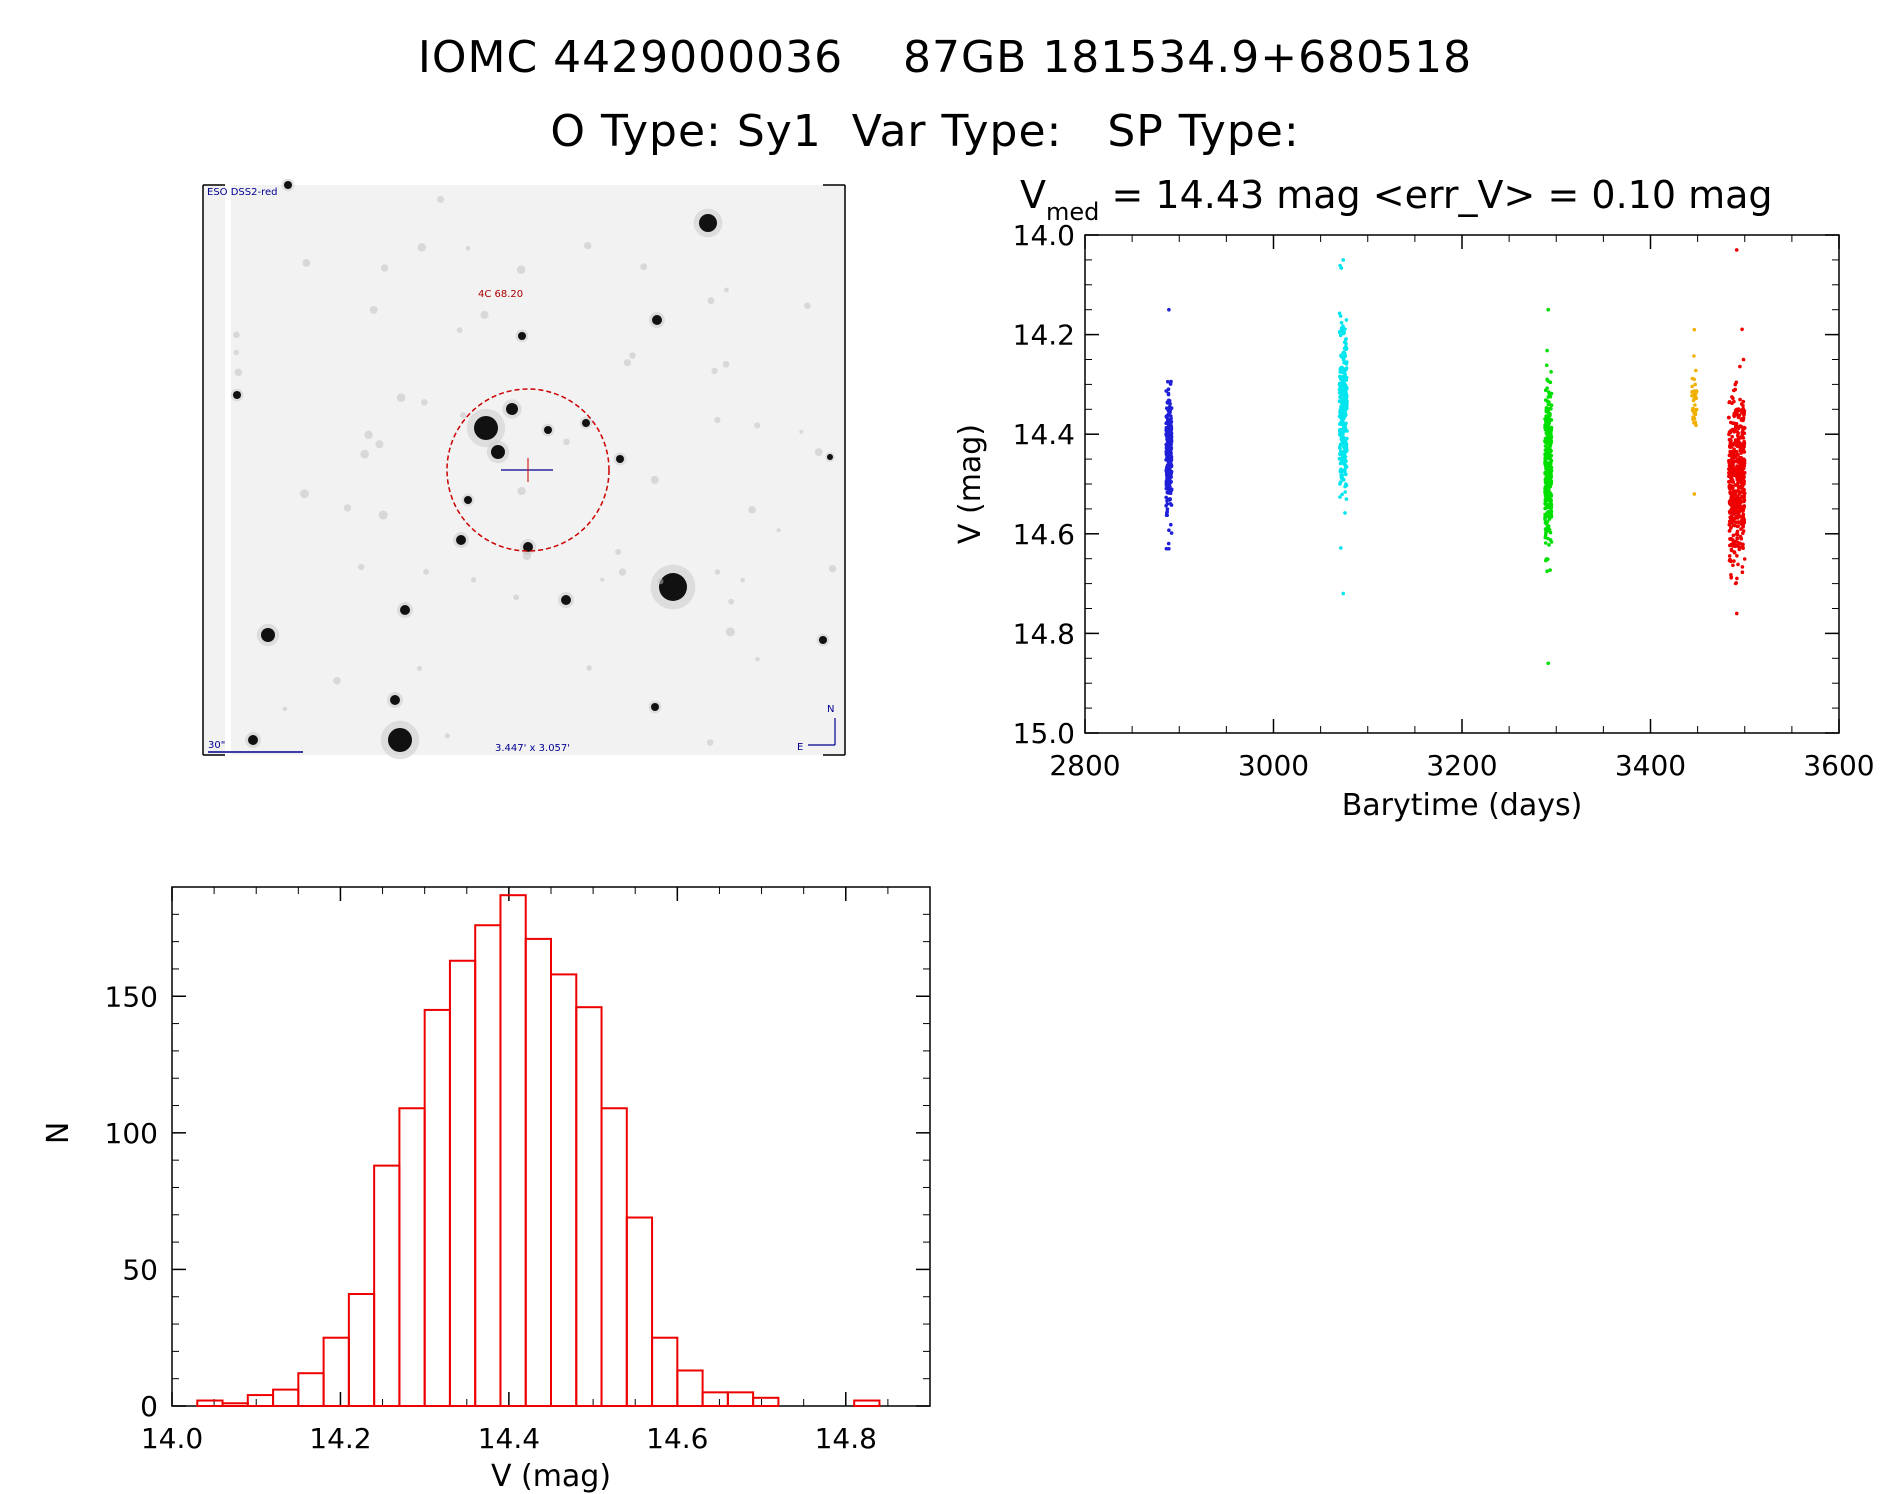  Describe the element at coordinates (677, 1438) in the screenshot. I see `x-tick-label: 14.6` at that location.